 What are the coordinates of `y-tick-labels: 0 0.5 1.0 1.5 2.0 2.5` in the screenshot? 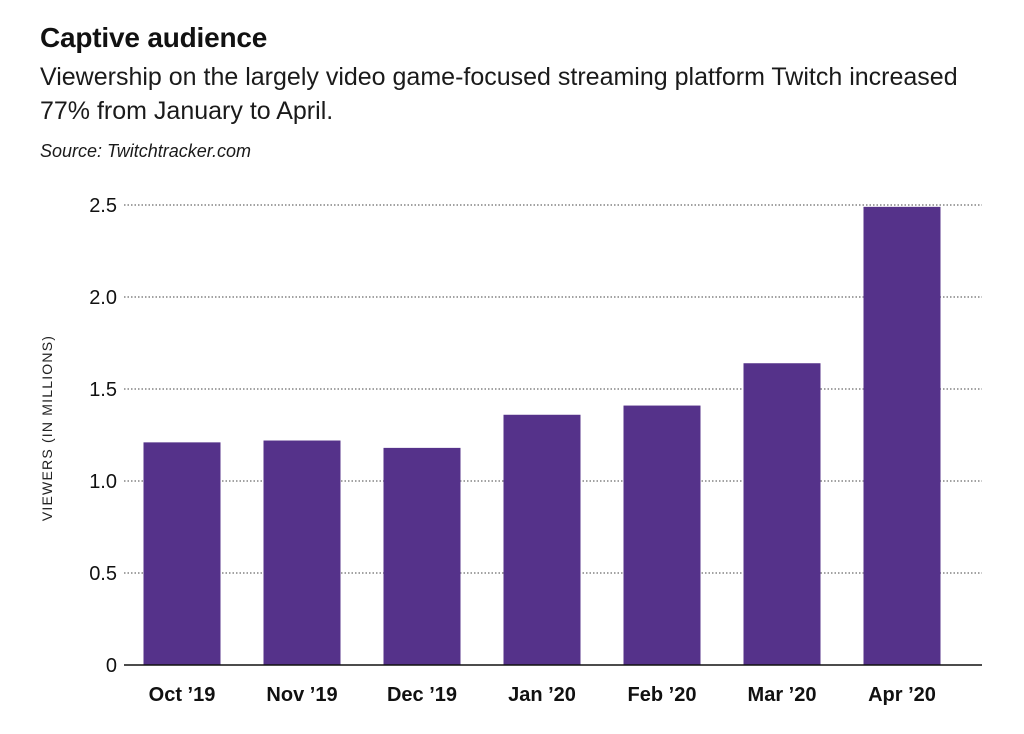 It's located at (103, 436).